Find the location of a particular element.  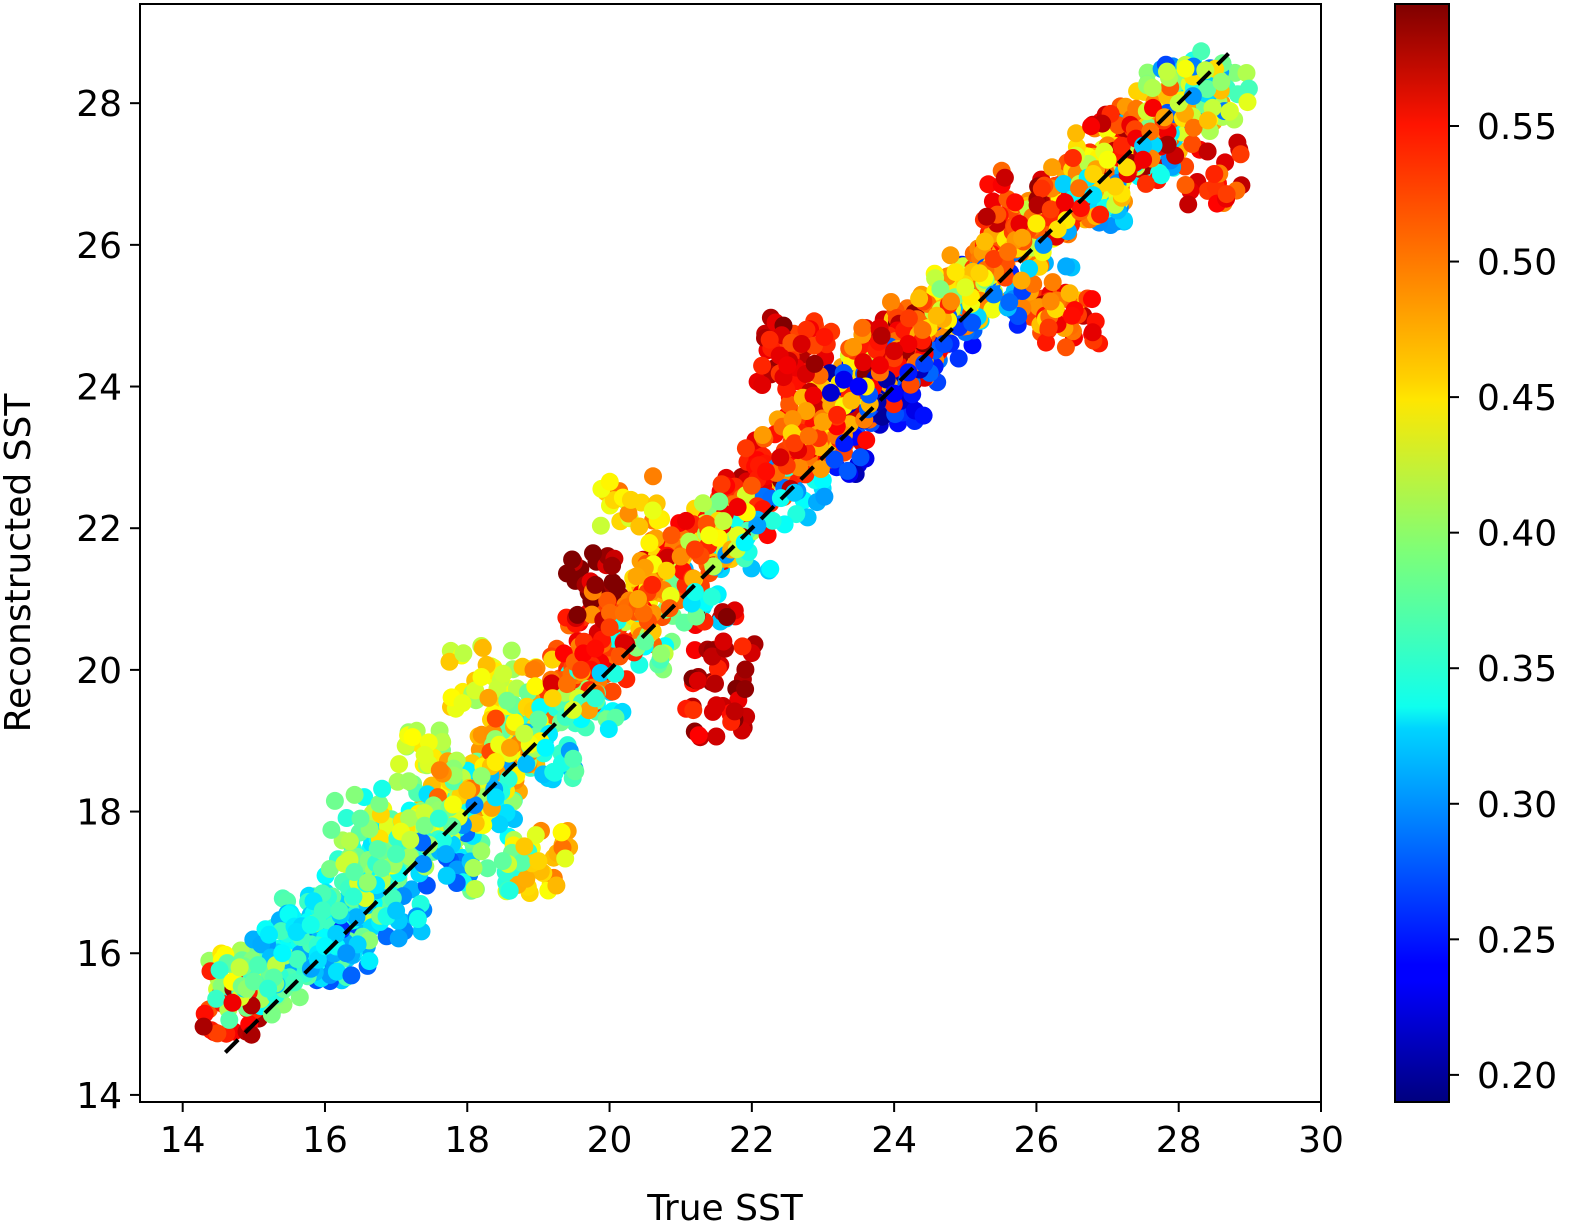

x-tick-label: 16 is located at coordinates (325, 1140).